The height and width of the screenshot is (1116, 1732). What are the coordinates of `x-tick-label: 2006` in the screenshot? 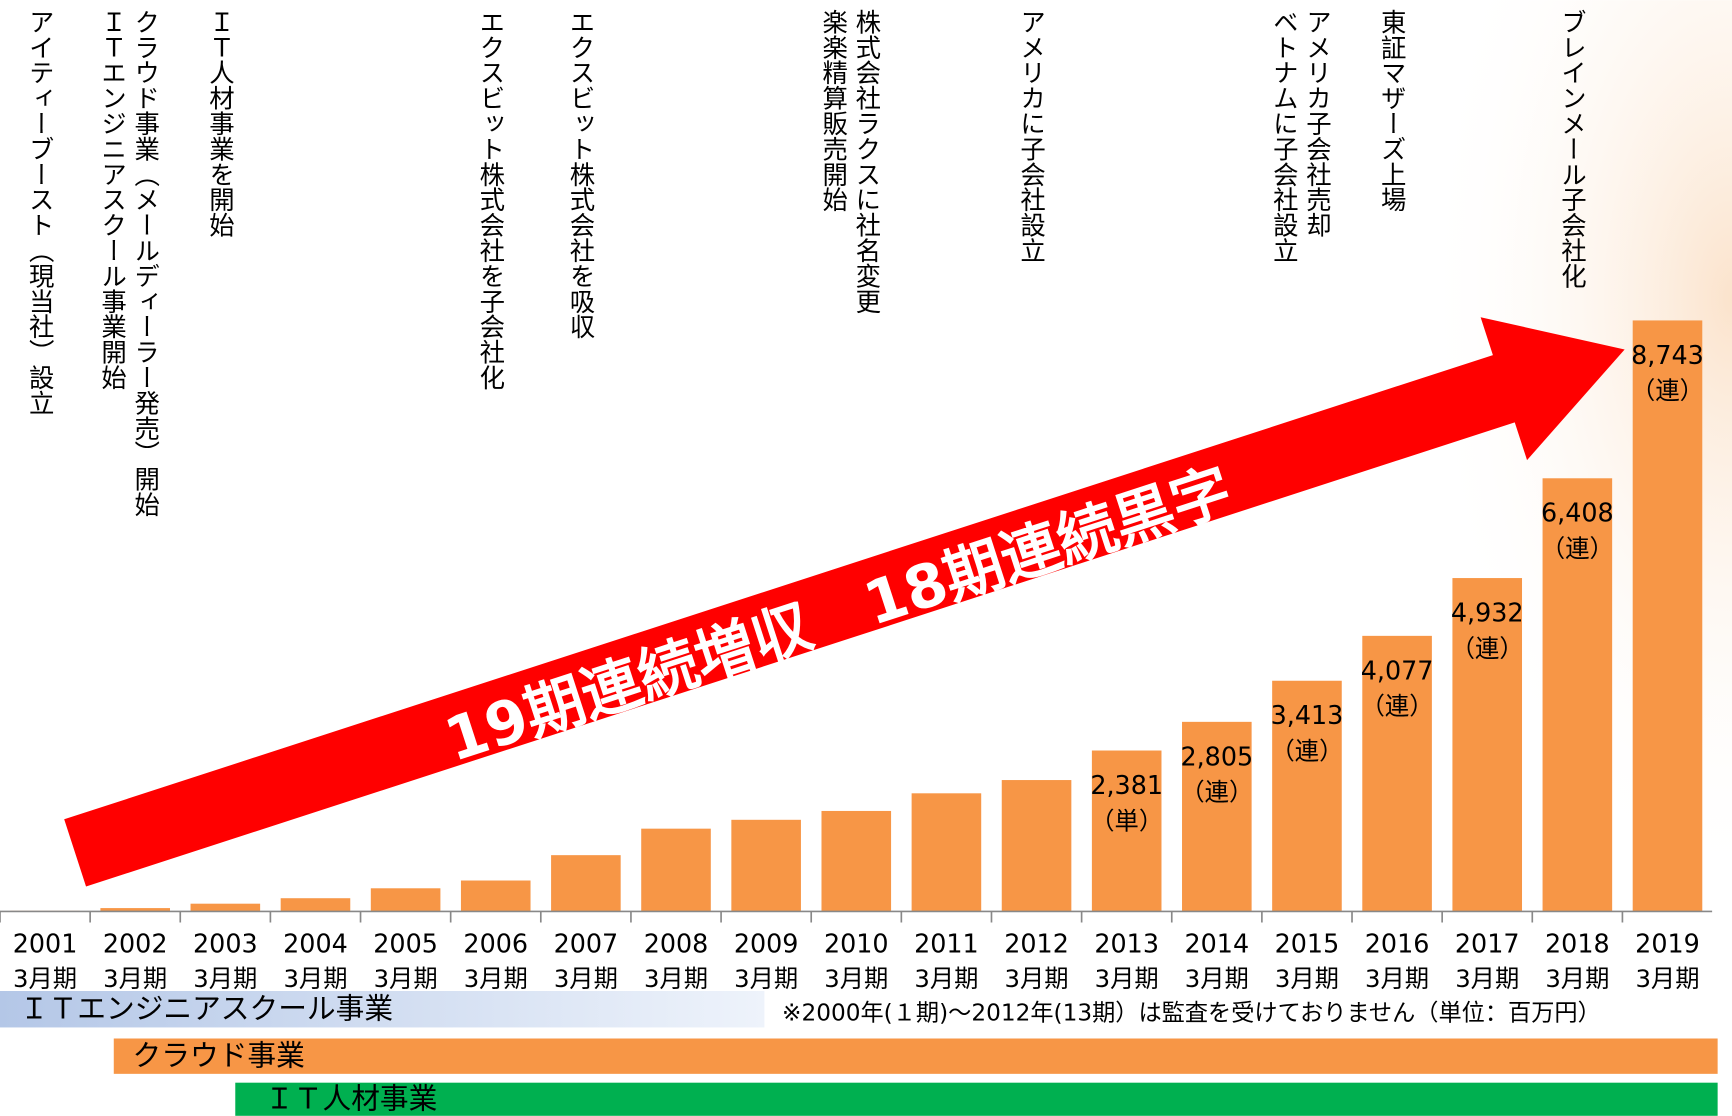 It's located at (495, 944).